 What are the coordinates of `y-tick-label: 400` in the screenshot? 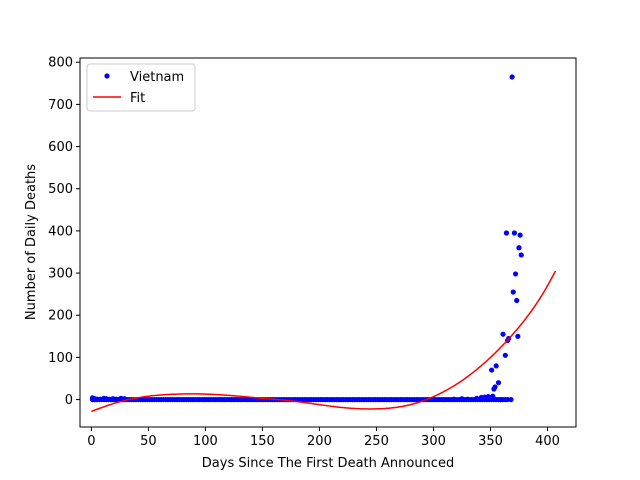 It's located at (60, 231).